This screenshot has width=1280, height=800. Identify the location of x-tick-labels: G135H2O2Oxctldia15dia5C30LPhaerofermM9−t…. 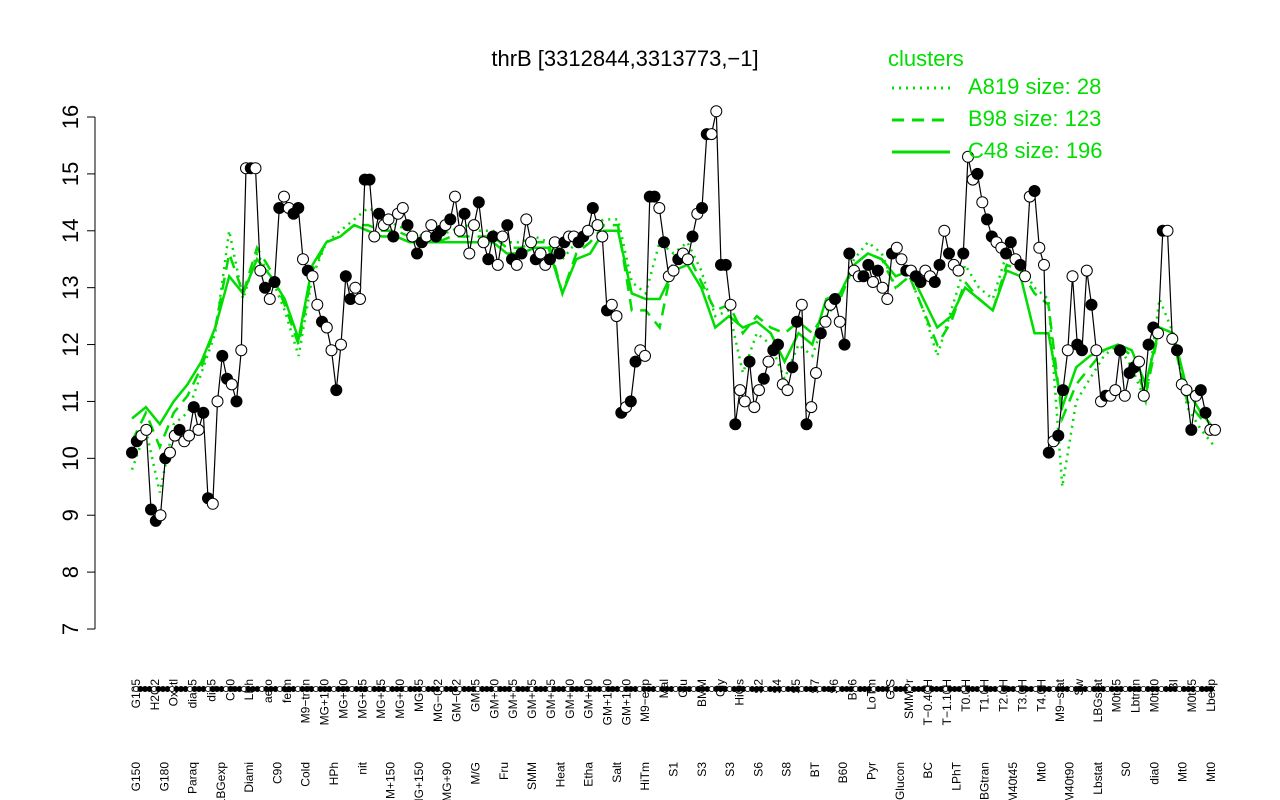
(673, 739).